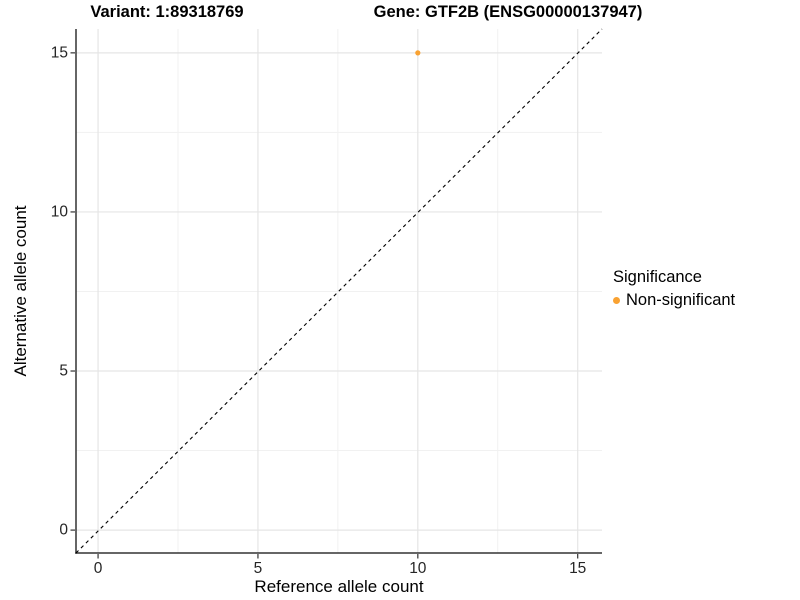 This screenshot has height=600, width=800. What do you see at coordinates (674, 289) in the screenshot?
I see `legend: Significance Non-significant` at bounding box center [674, 289].